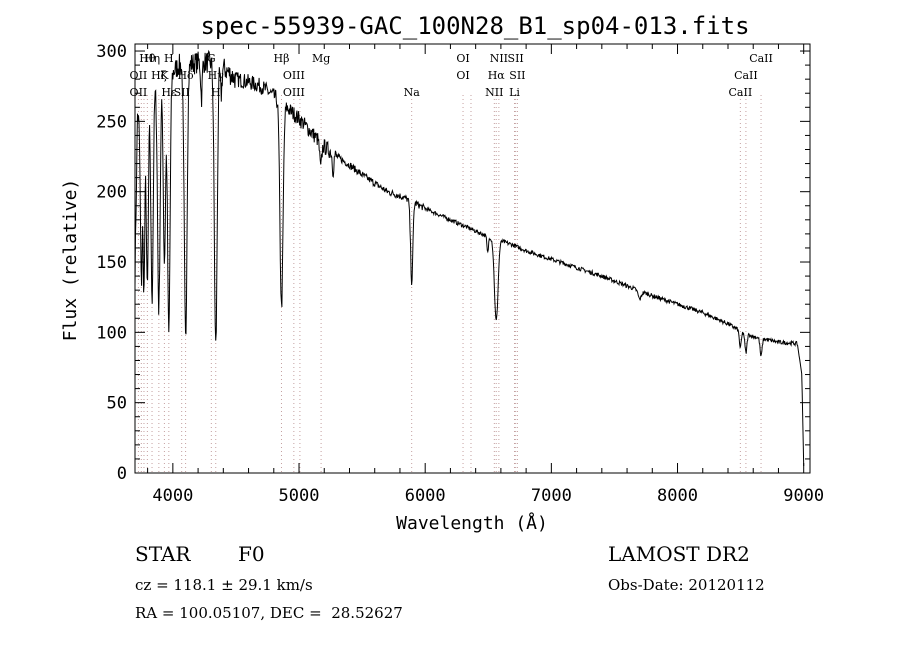 This screenshot has height=650, width=900. What do you see at coordinates (514, 92) in the screenshot?
I see `line-marker-label: Li` at bounding box center [514, 92].